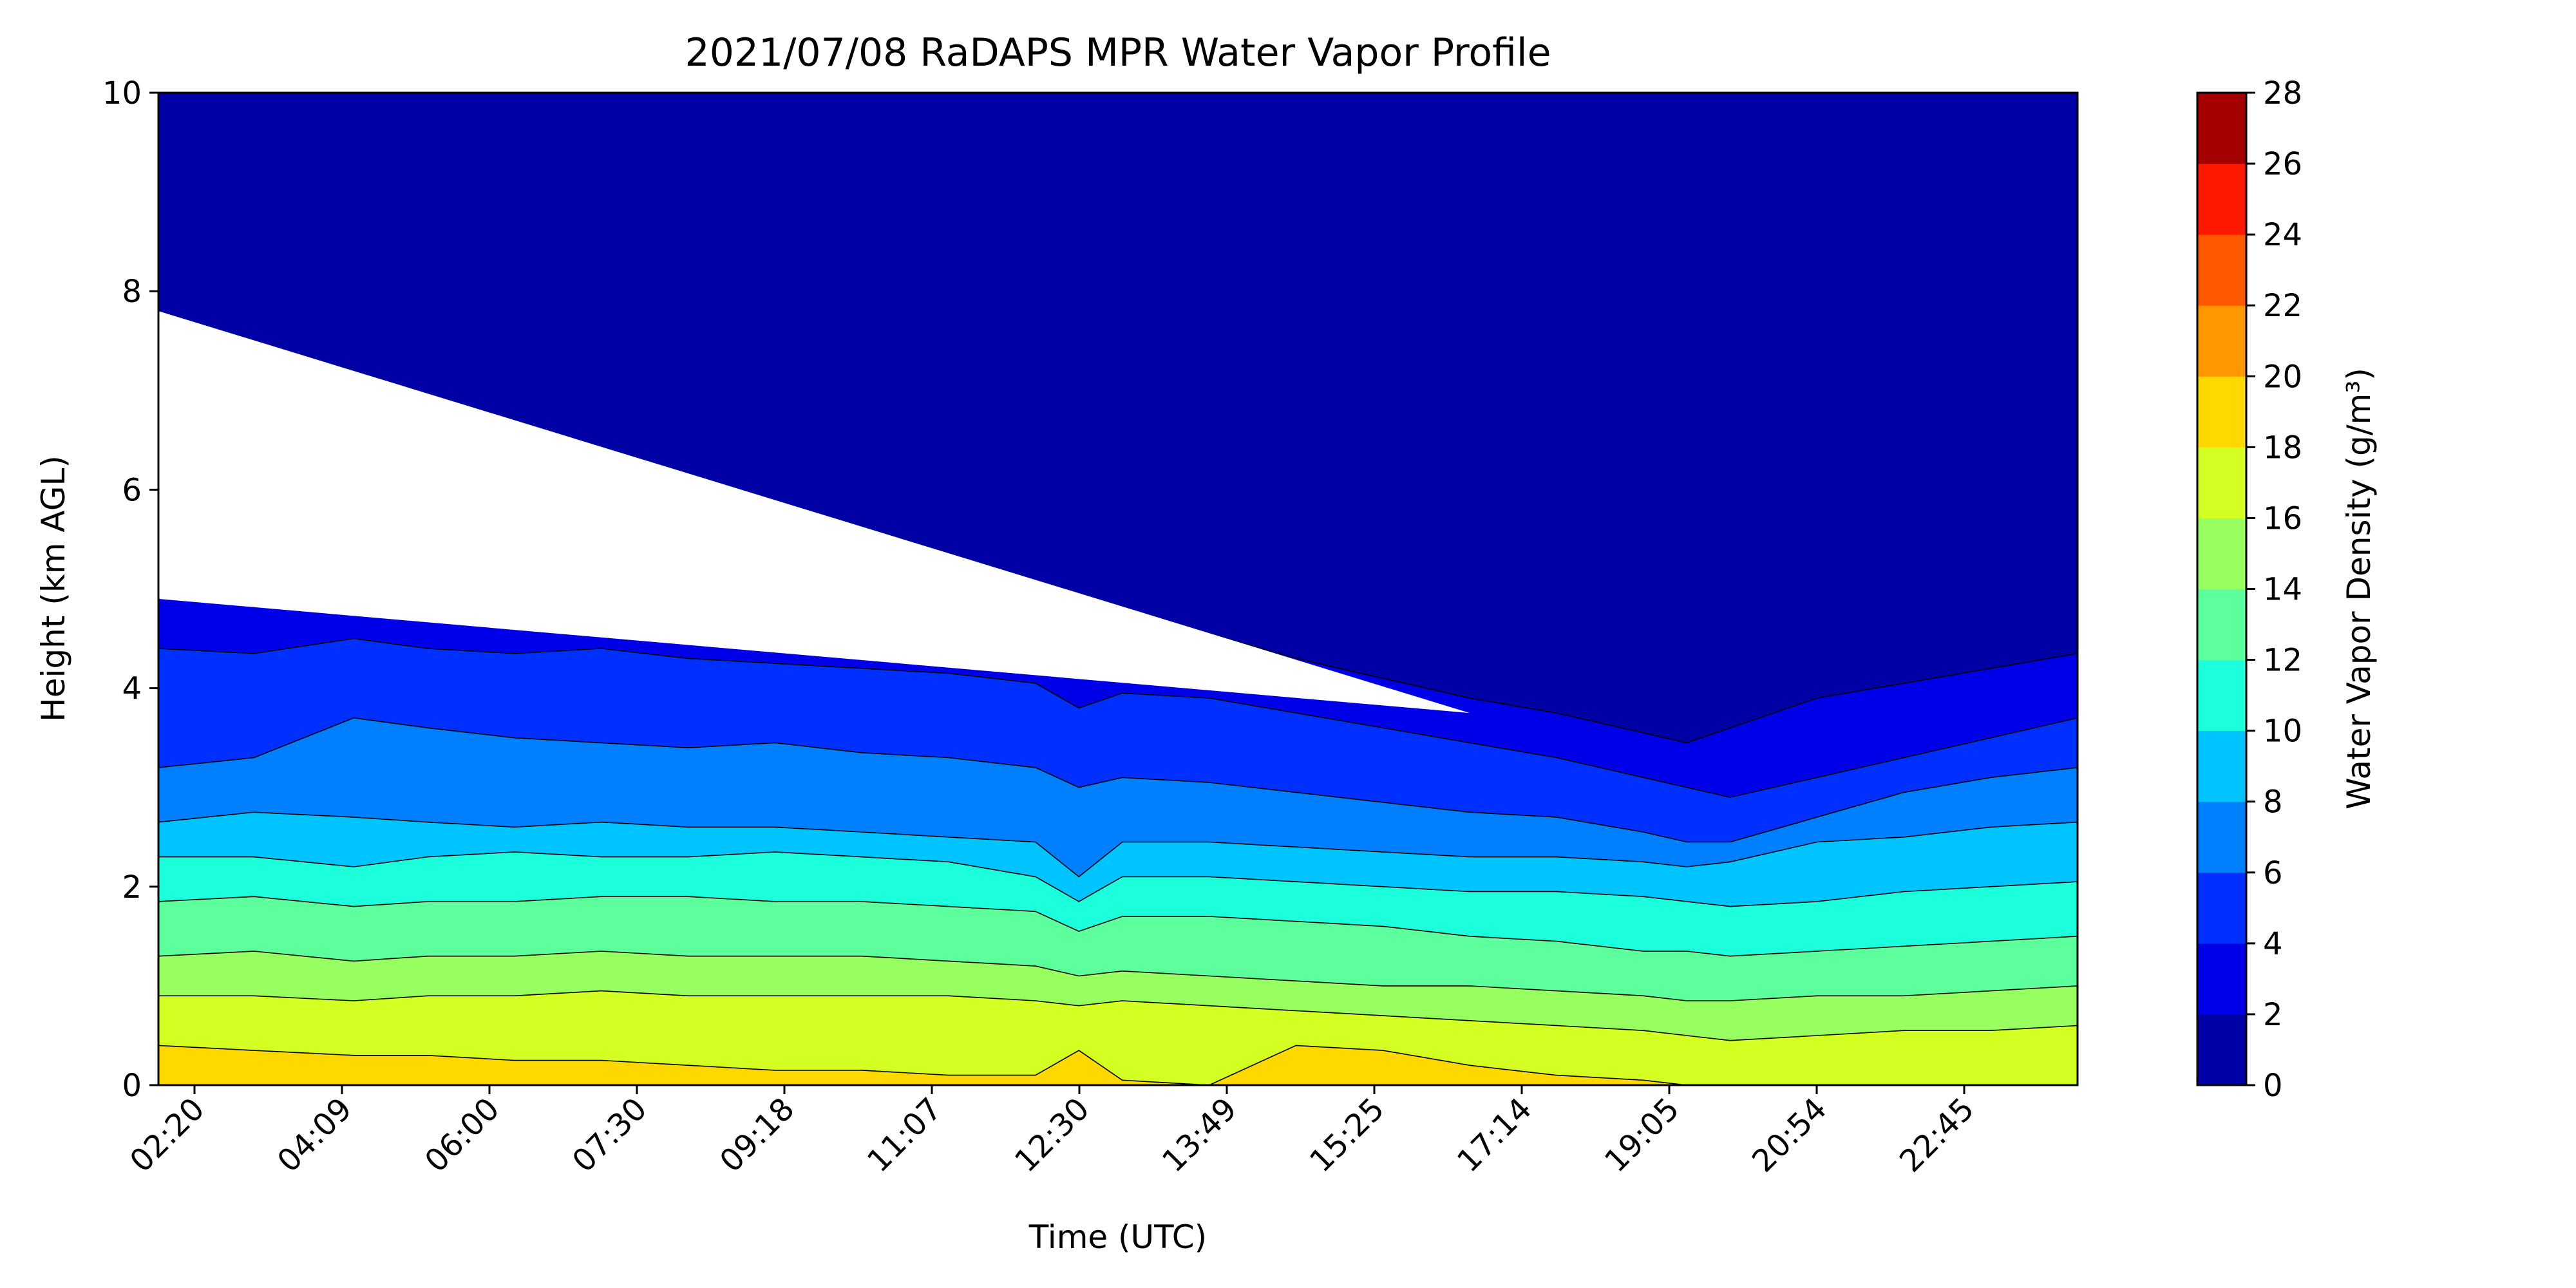 Image resolution: width=2576 pixels, height=1288 pixels. I want to click on x-tick-label: 17:14, so click(1494, 1135).